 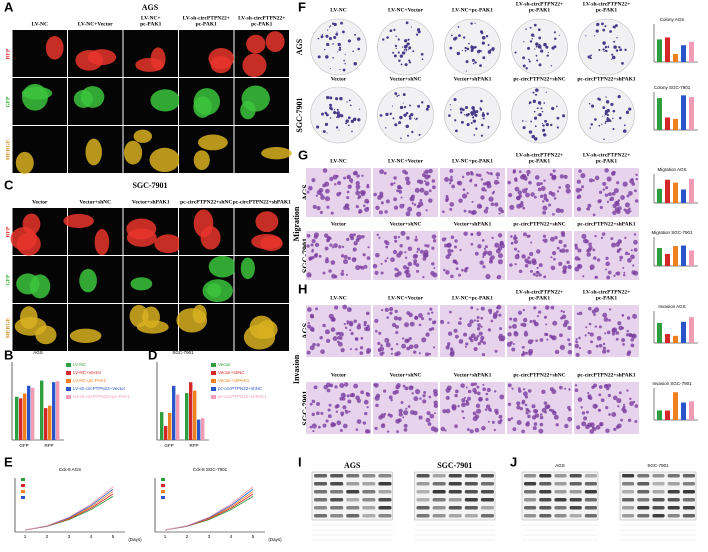 I want to click on dish, so click(x=338, y=47).